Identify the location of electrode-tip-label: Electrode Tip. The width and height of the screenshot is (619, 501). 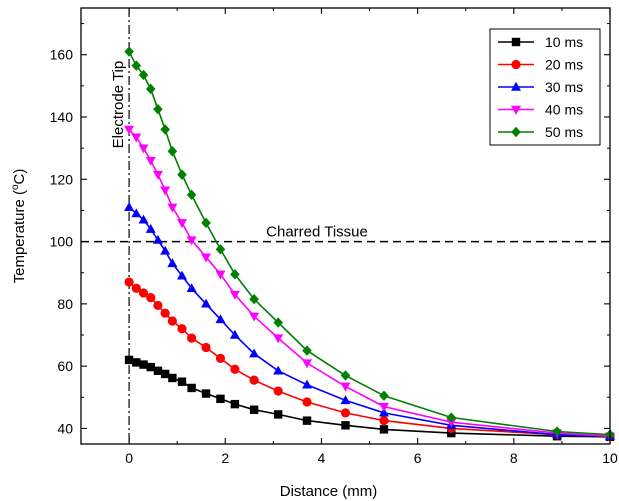
(118, 105).